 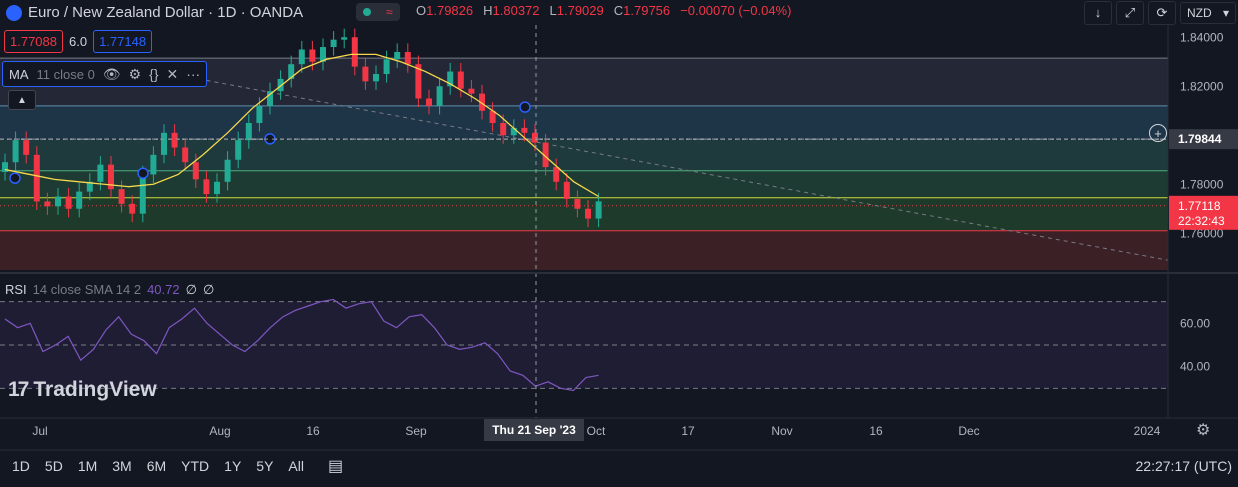 I want to click on range-ytd: YTD, so click(x=195, y=466).